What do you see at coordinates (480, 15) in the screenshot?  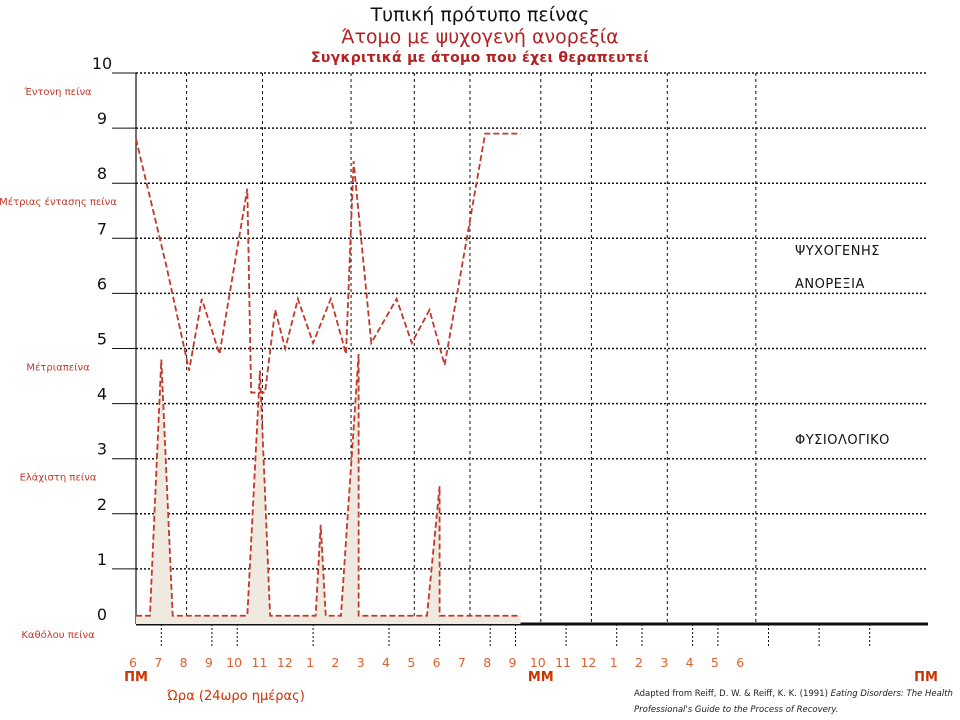 I see `chart-title: Τυπική πρότυπο πείνας` at bounding box center [480, 15].